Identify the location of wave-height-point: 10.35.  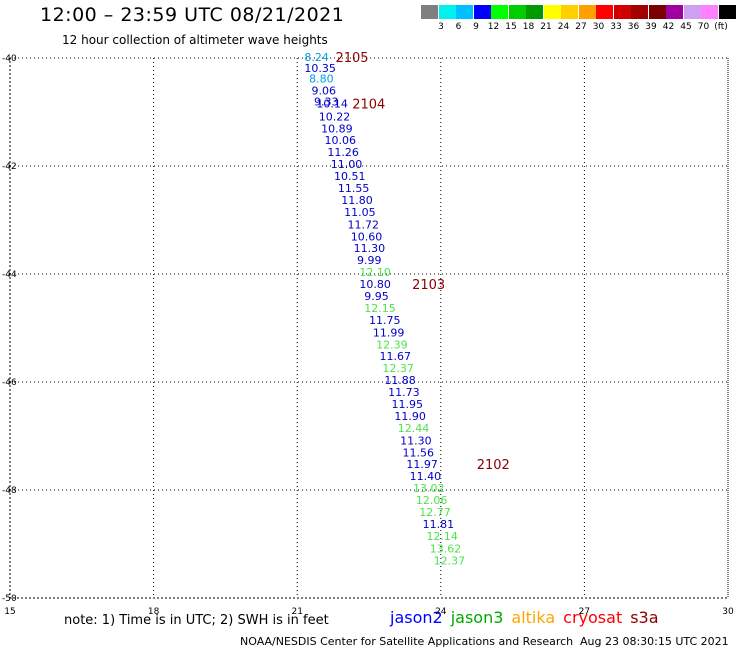
(320, 68).